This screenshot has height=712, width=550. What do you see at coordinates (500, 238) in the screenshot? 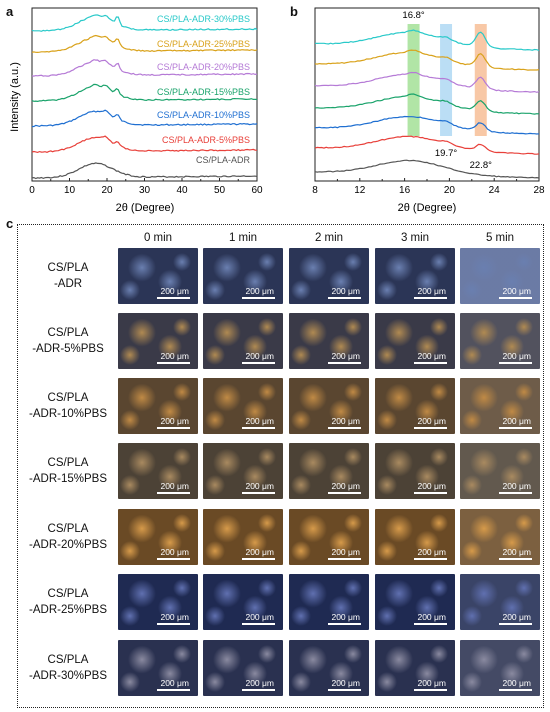
I see `column-header: 5 min` at bounding box center [500, 238].